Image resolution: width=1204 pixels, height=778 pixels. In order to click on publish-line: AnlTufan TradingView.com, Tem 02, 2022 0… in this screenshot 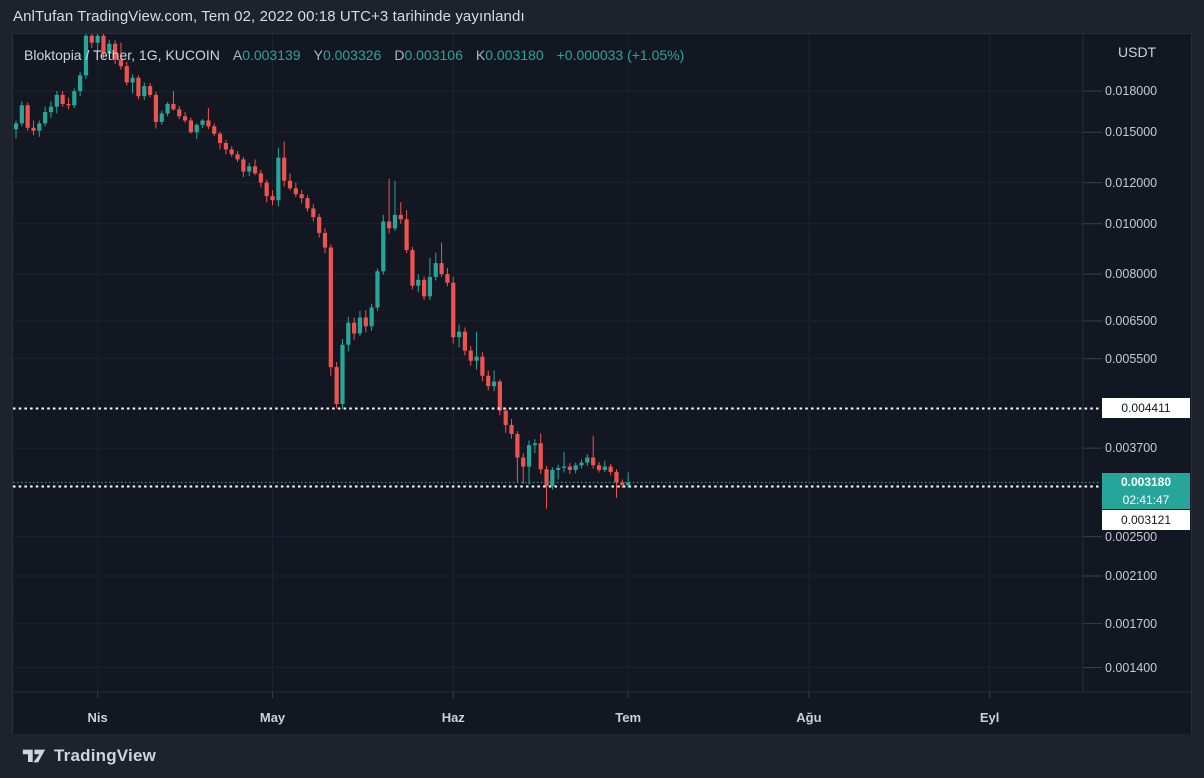, I will do `click(269, 16)`.